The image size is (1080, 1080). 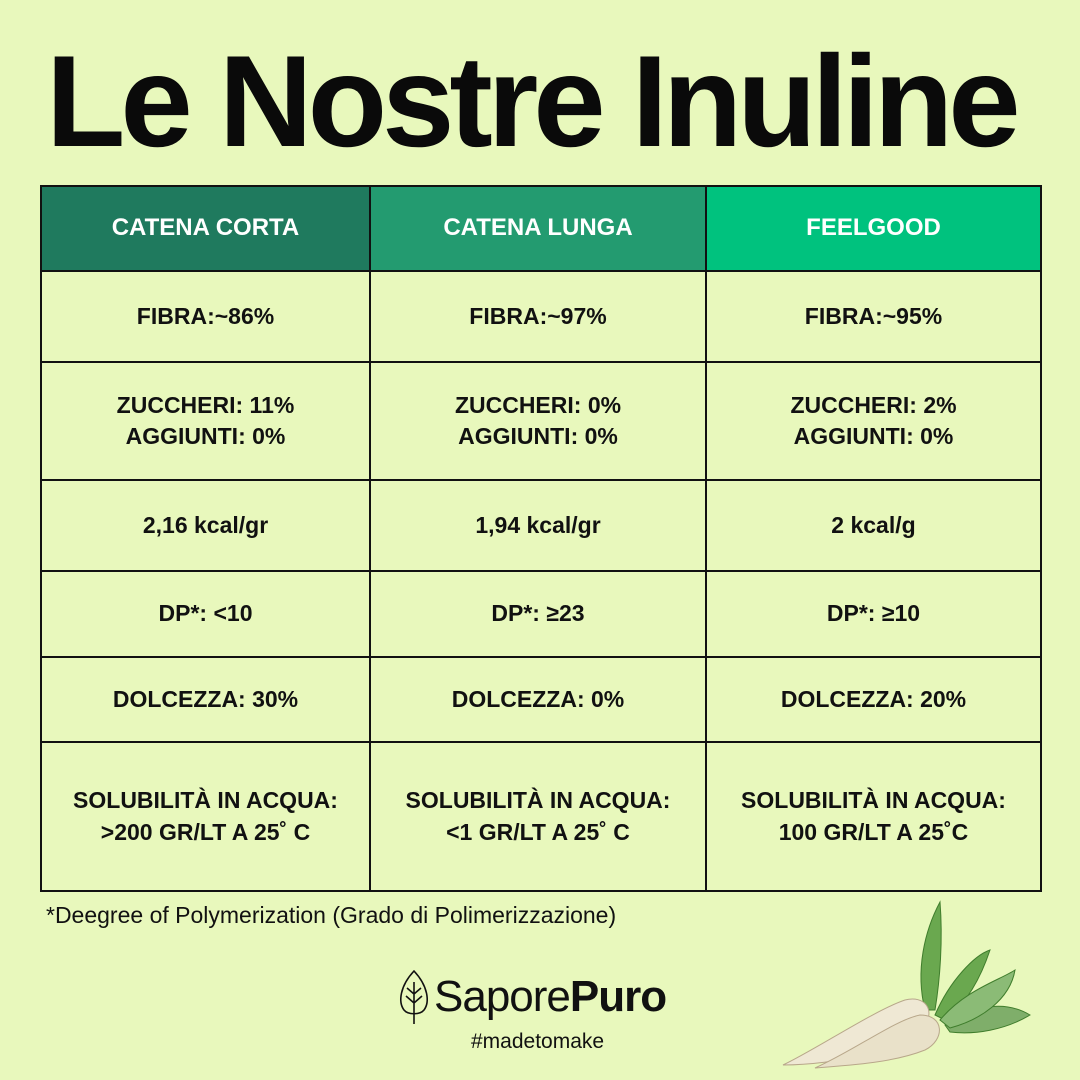 What do you see at coordinates (618, 996) in the screenshot?
I see `brand-name-bold: Puro` at bounding box center [618, 996].